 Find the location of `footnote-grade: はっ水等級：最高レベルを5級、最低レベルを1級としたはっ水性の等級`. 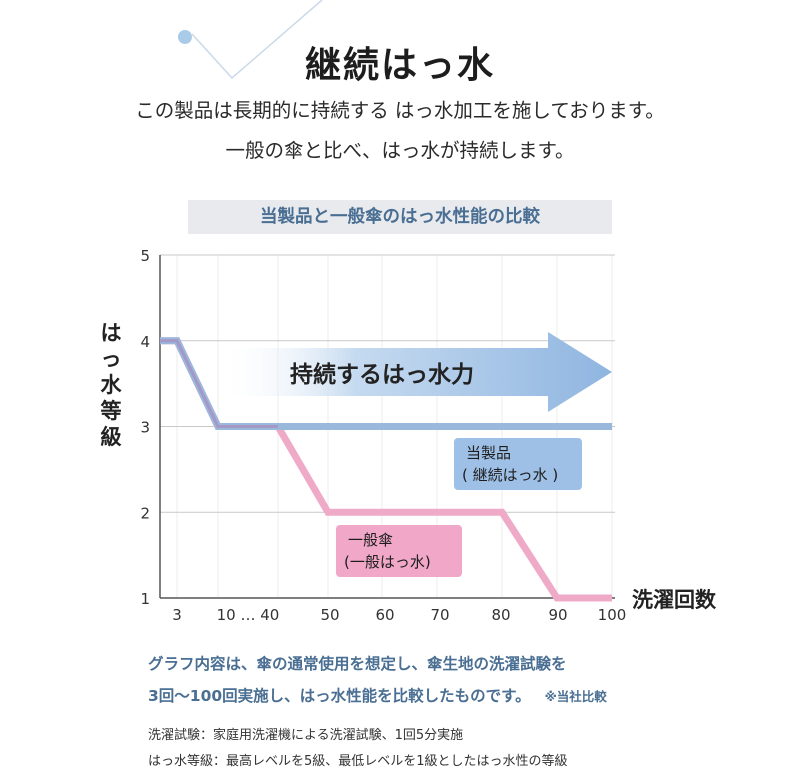

footnote-grade: はっ水等級：最高レベルを5級、最低レベルを1級としたはっ水性の等級 is located at coordinates (358, 761).